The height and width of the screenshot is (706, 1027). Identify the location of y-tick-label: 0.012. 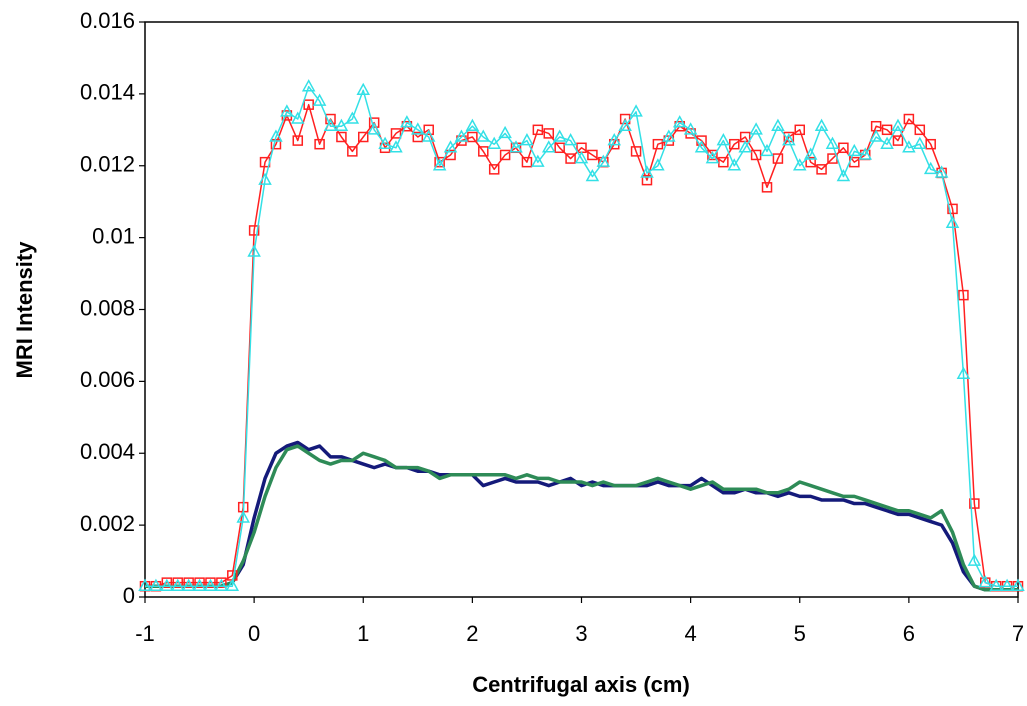
(107, 164).